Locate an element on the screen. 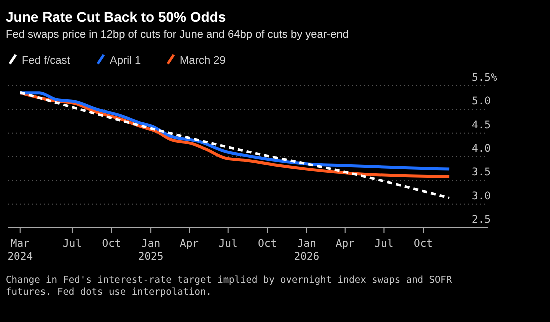 The height and width of the screenshot is (322, 550). y-tick-label: 4.5 is located at coordinates (481, 125).